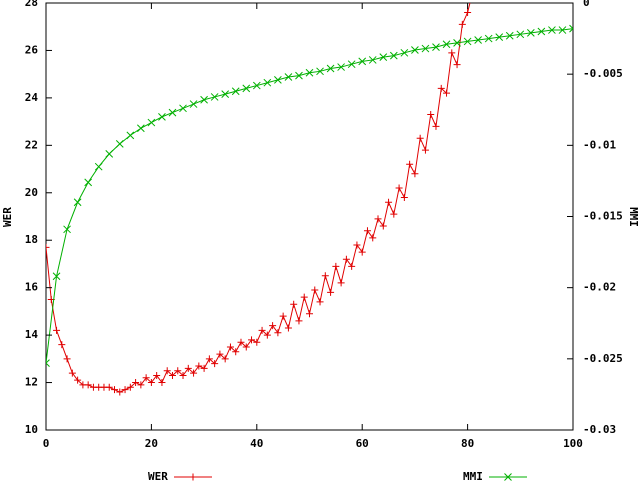  I want to click on y-tick-label: 24, so click(32, 97).